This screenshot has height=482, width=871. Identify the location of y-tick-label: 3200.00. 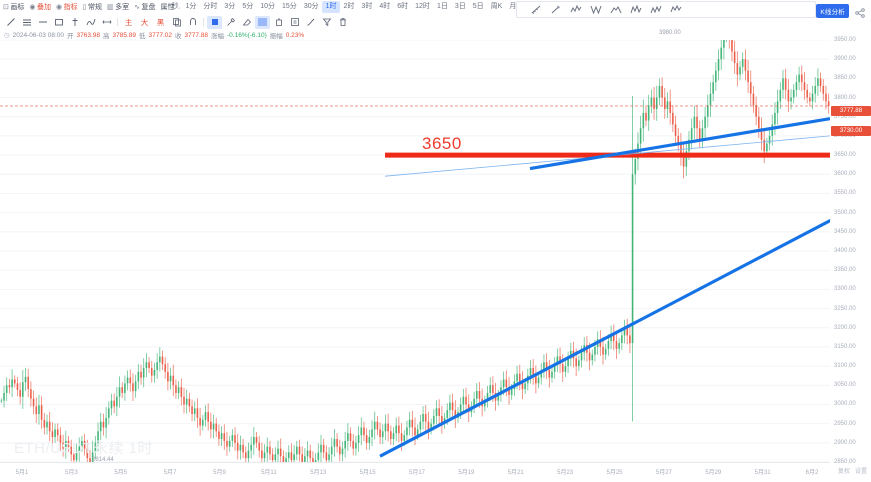
(845, 327).